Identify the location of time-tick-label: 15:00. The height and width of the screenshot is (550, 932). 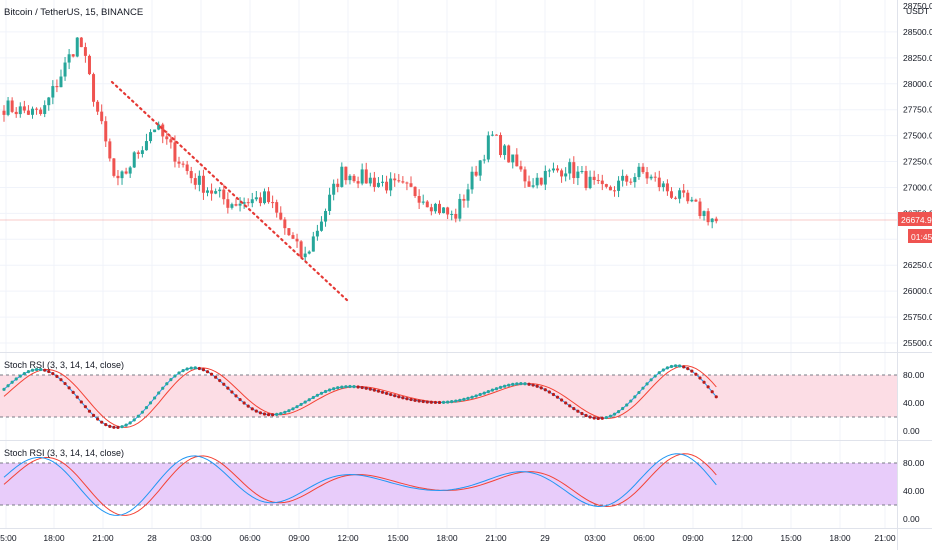
(791, 538).